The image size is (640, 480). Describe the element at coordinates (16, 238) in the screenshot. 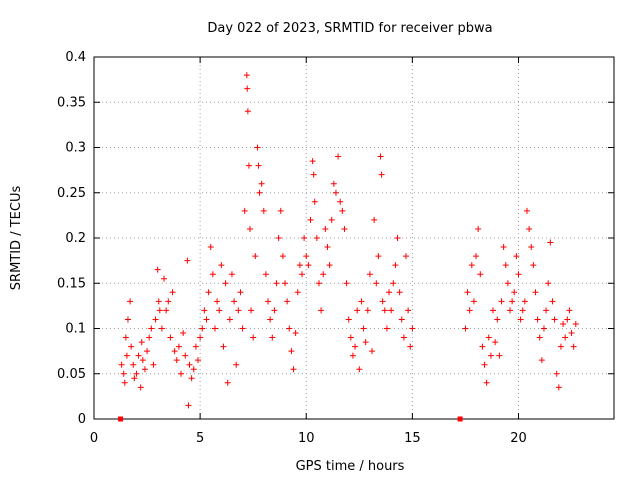

I see `y-axis-label: SRMTID / TECUs` at that location.